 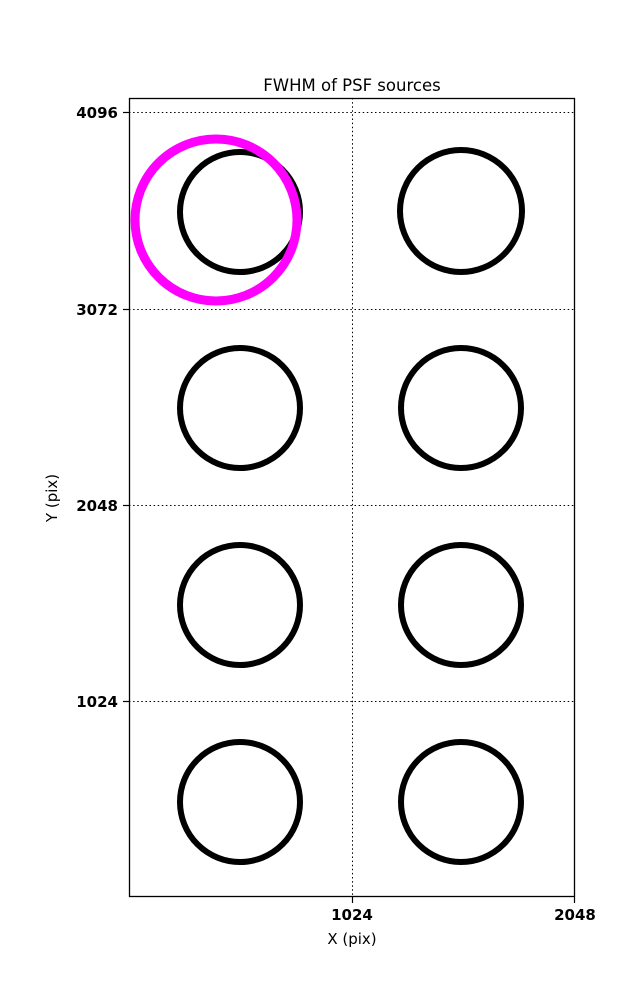 What do you see at coordinates (97, 506) in the screenshot?
I see `y-tick-label: 2048` at bounding box center [97, 506].